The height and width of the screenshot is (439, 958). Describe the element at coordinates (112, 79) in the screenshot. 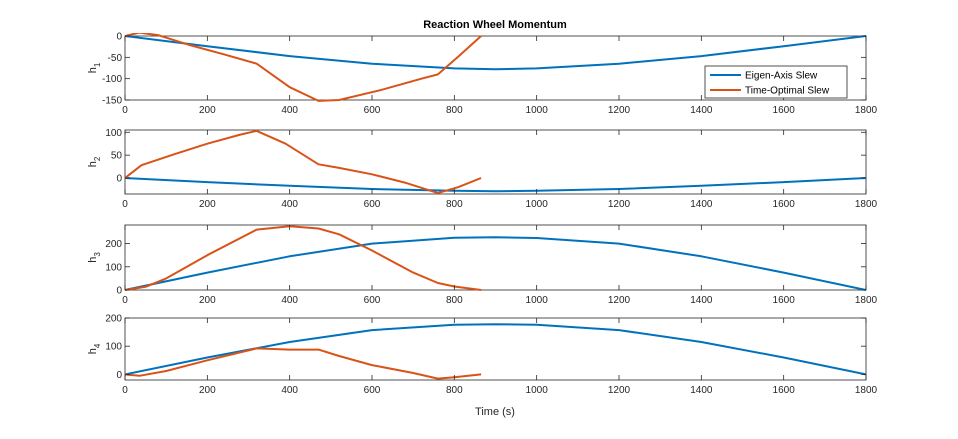

I see `y-tick-label: -100` at that location.